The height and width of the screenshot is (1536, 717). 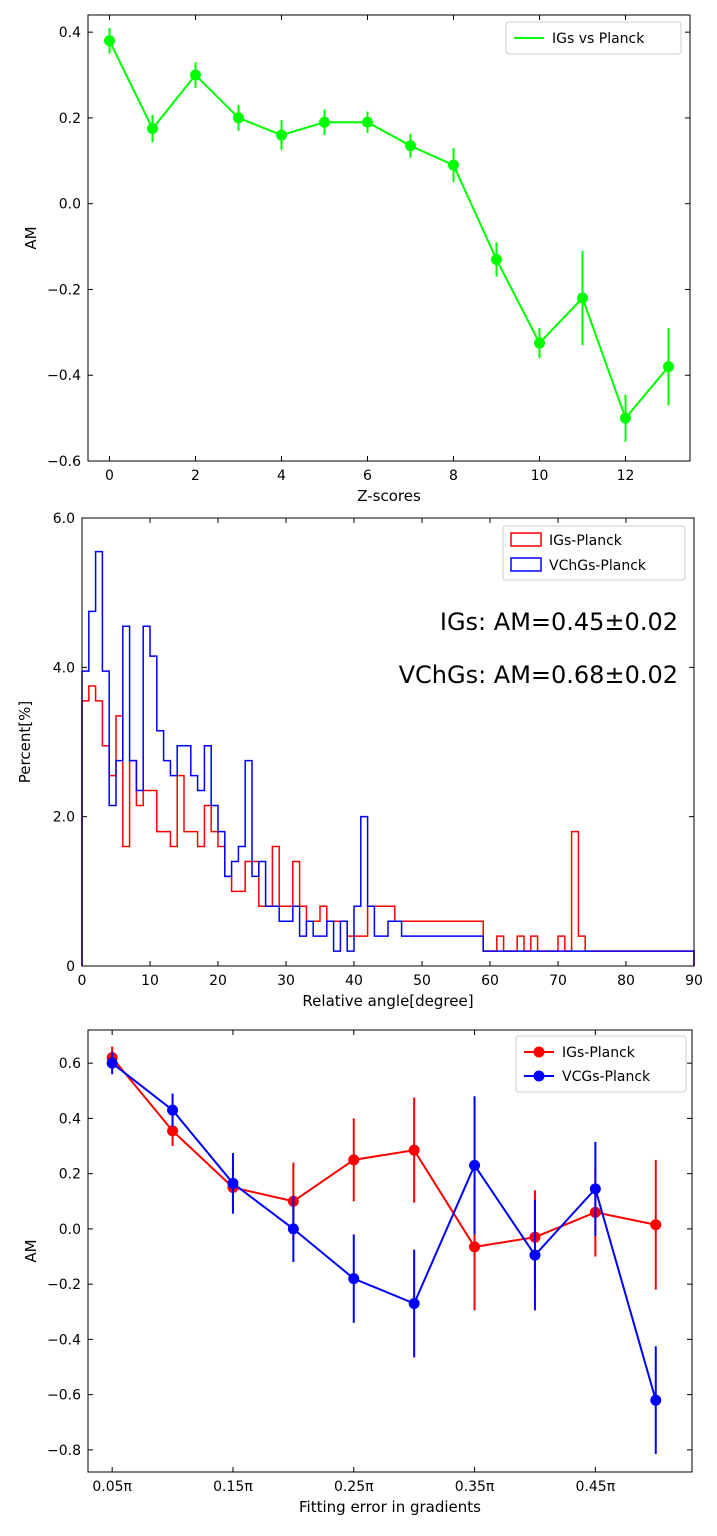 What do you see at coordinates (286, 981) in the screenshot?
I see `x-tick-label: 30` at bounding box center [286, 981].